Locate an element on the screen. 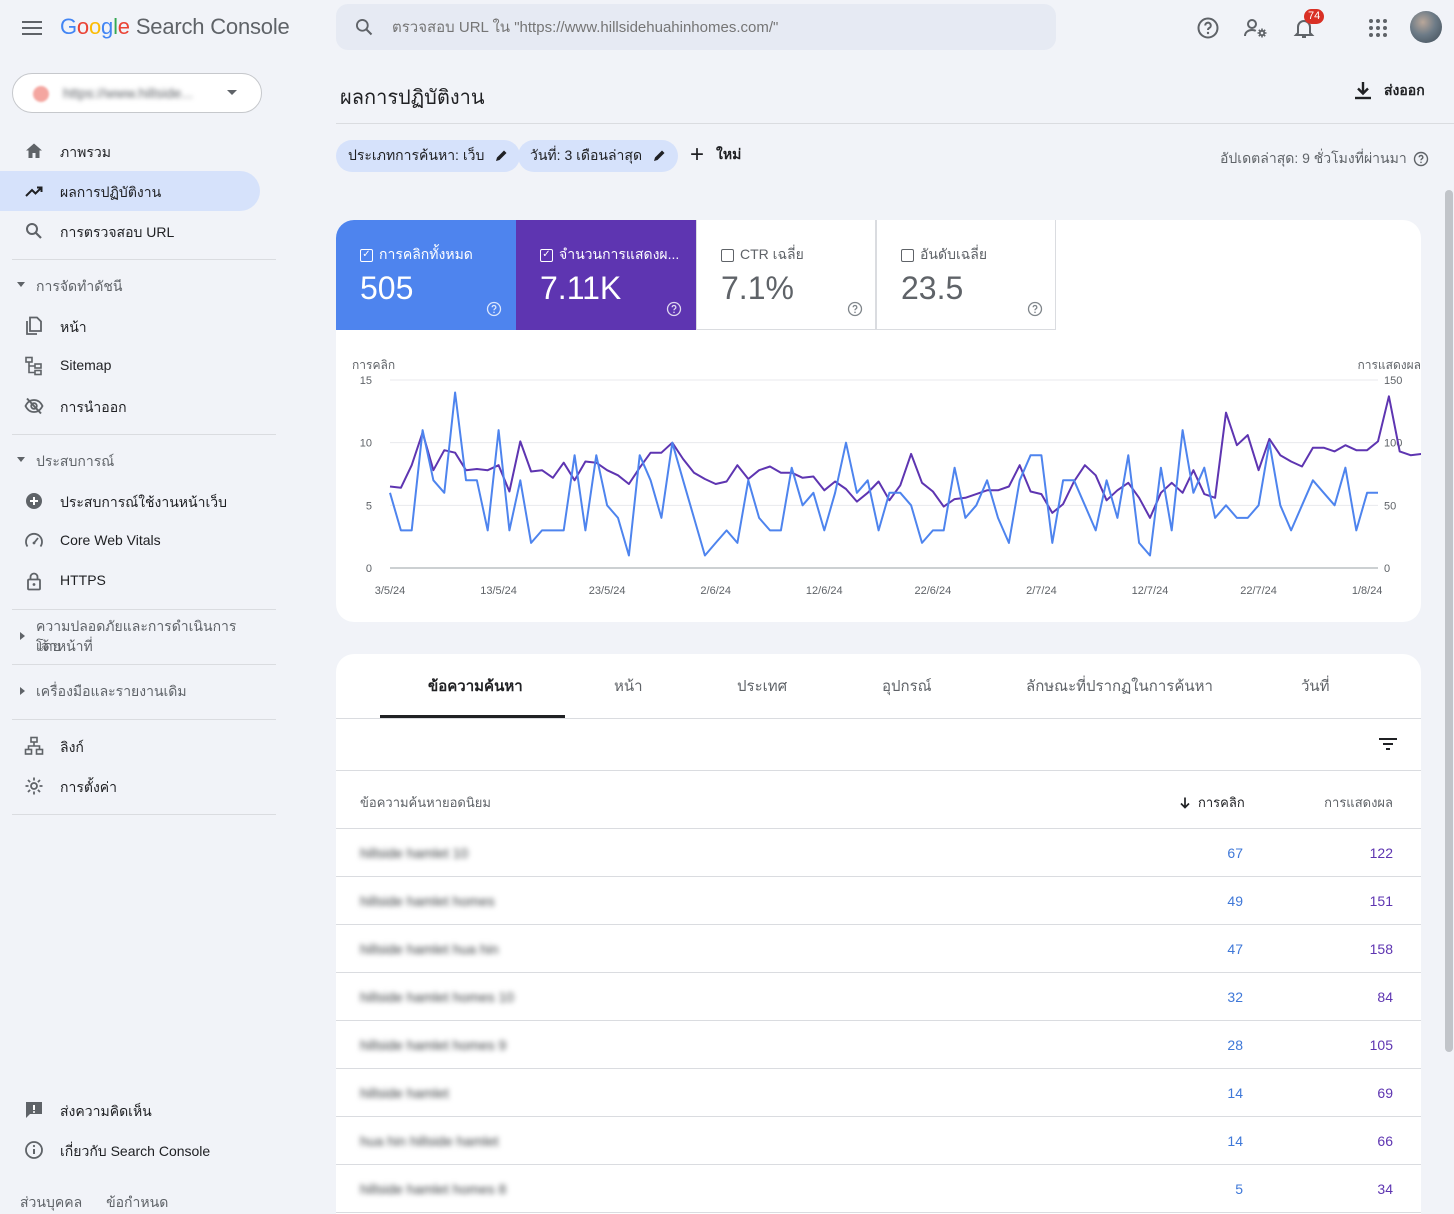 This screenshot has height=1214, width=1454. metric-total-impressions: ✓ จำนวนการแสดงผ... 7.11K is located at coordinates (606, 275).